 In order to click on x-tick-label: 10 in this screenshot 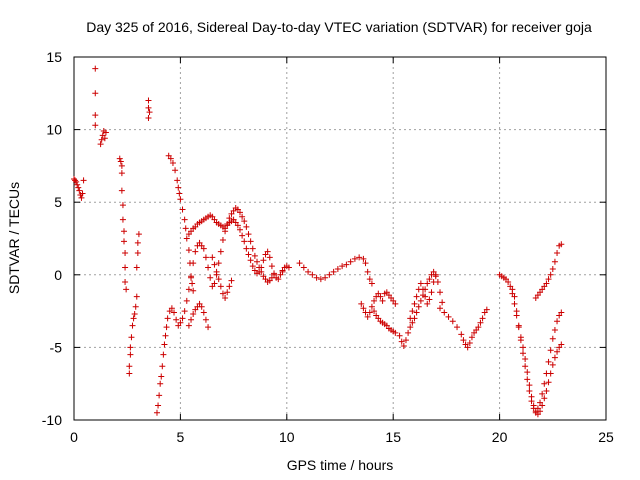, I will do `click(287, 437)`.